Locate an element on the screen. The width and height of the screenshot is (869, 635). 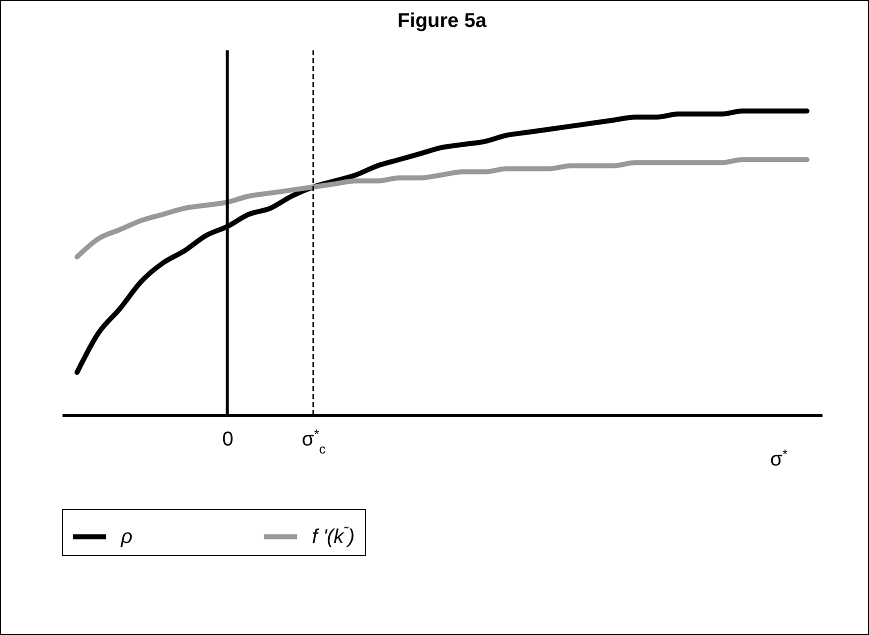
x-tick-label: 0 is located at coordinates (228, 439).